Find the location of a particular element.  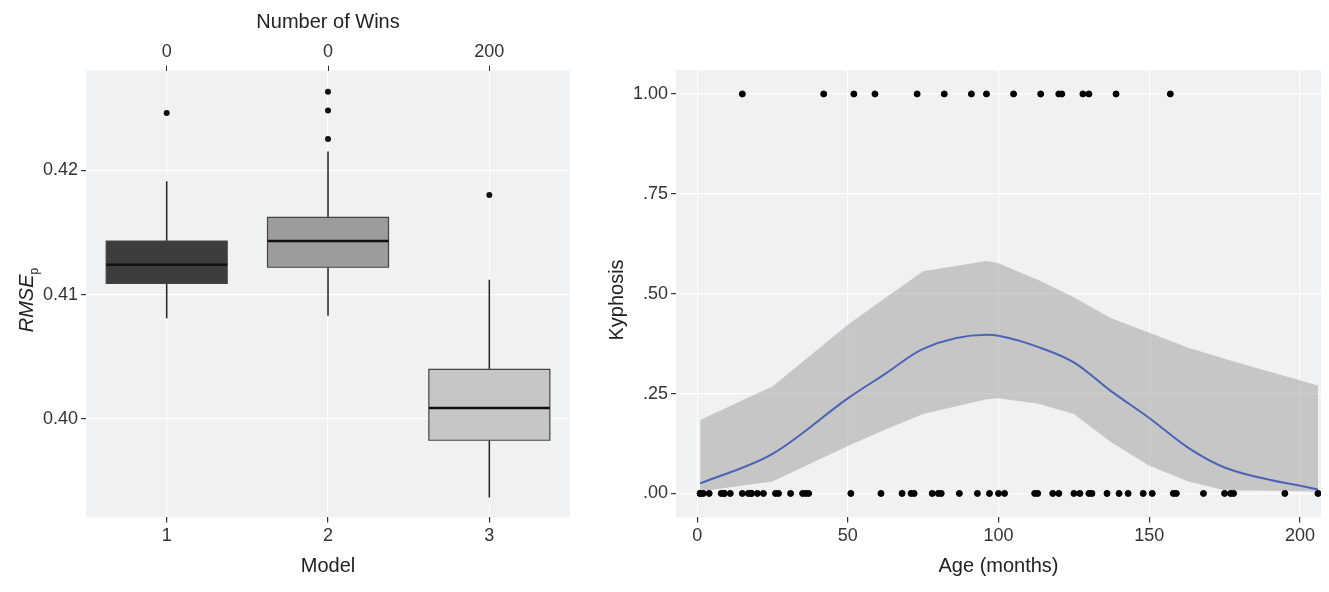

x-tick-label: 150 is located at coordinates (1149, 535).